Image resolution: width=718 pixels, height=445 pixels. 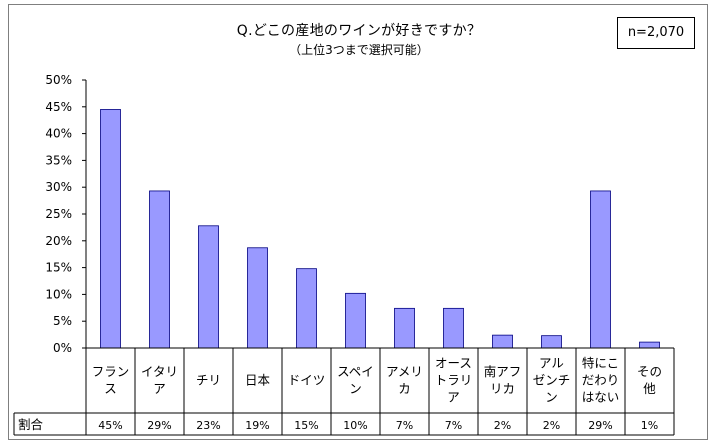 What do you see at coordinates (601, 397) in the screenshot?
I see `x-category-label-line: はない` at bounding box center [601, 397].